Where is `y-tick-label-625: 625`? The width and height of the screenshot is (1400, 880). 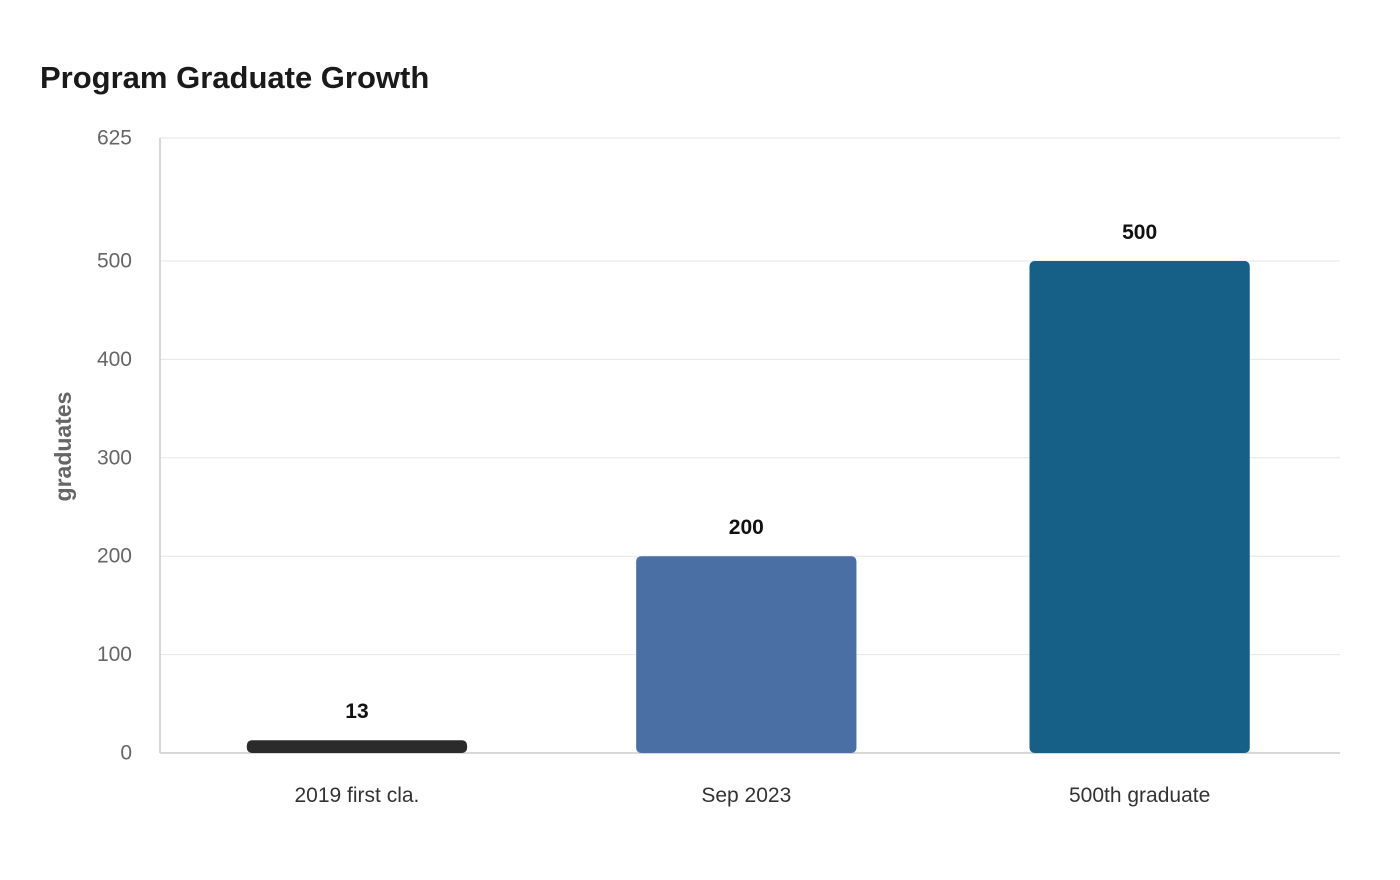 y-tick-label-625: 625 is located at coordinates (114, 138).